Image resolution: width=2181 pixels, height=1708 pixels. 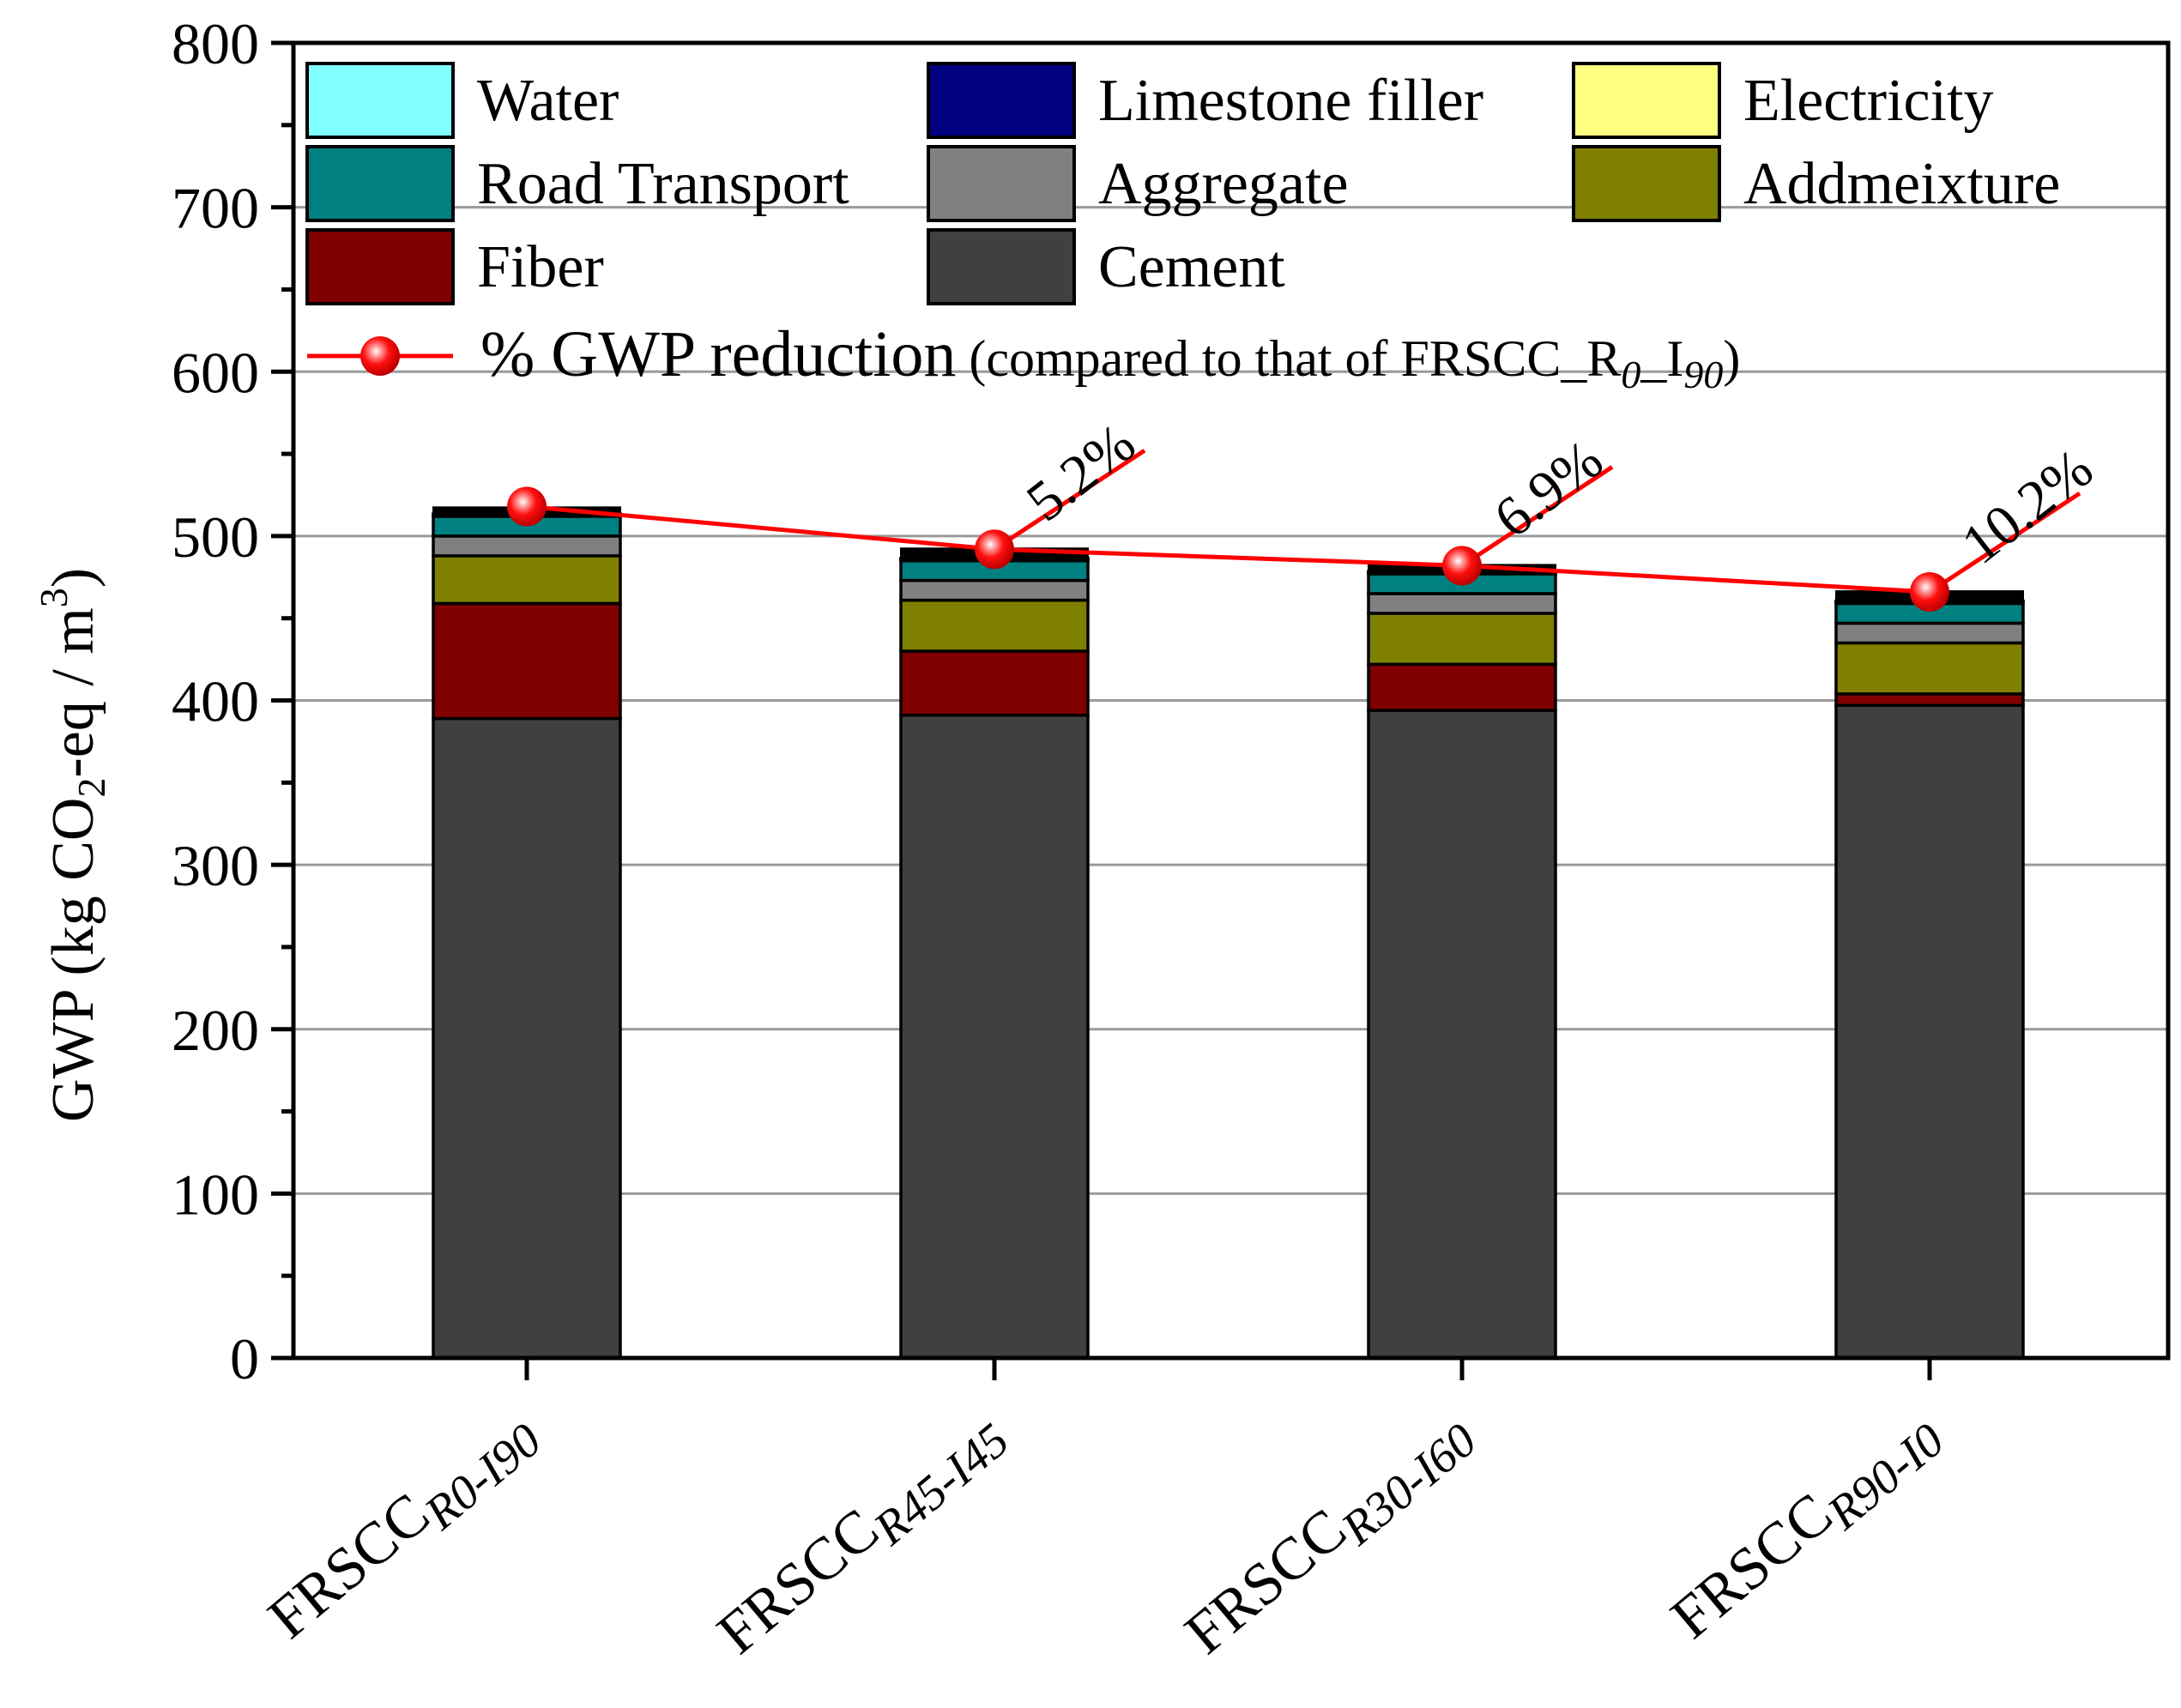 What do you see at coordinates (1630, 374) in the screenshot?
I see `legend-reduction-sub: 0` at bounding box center [1630, 374].